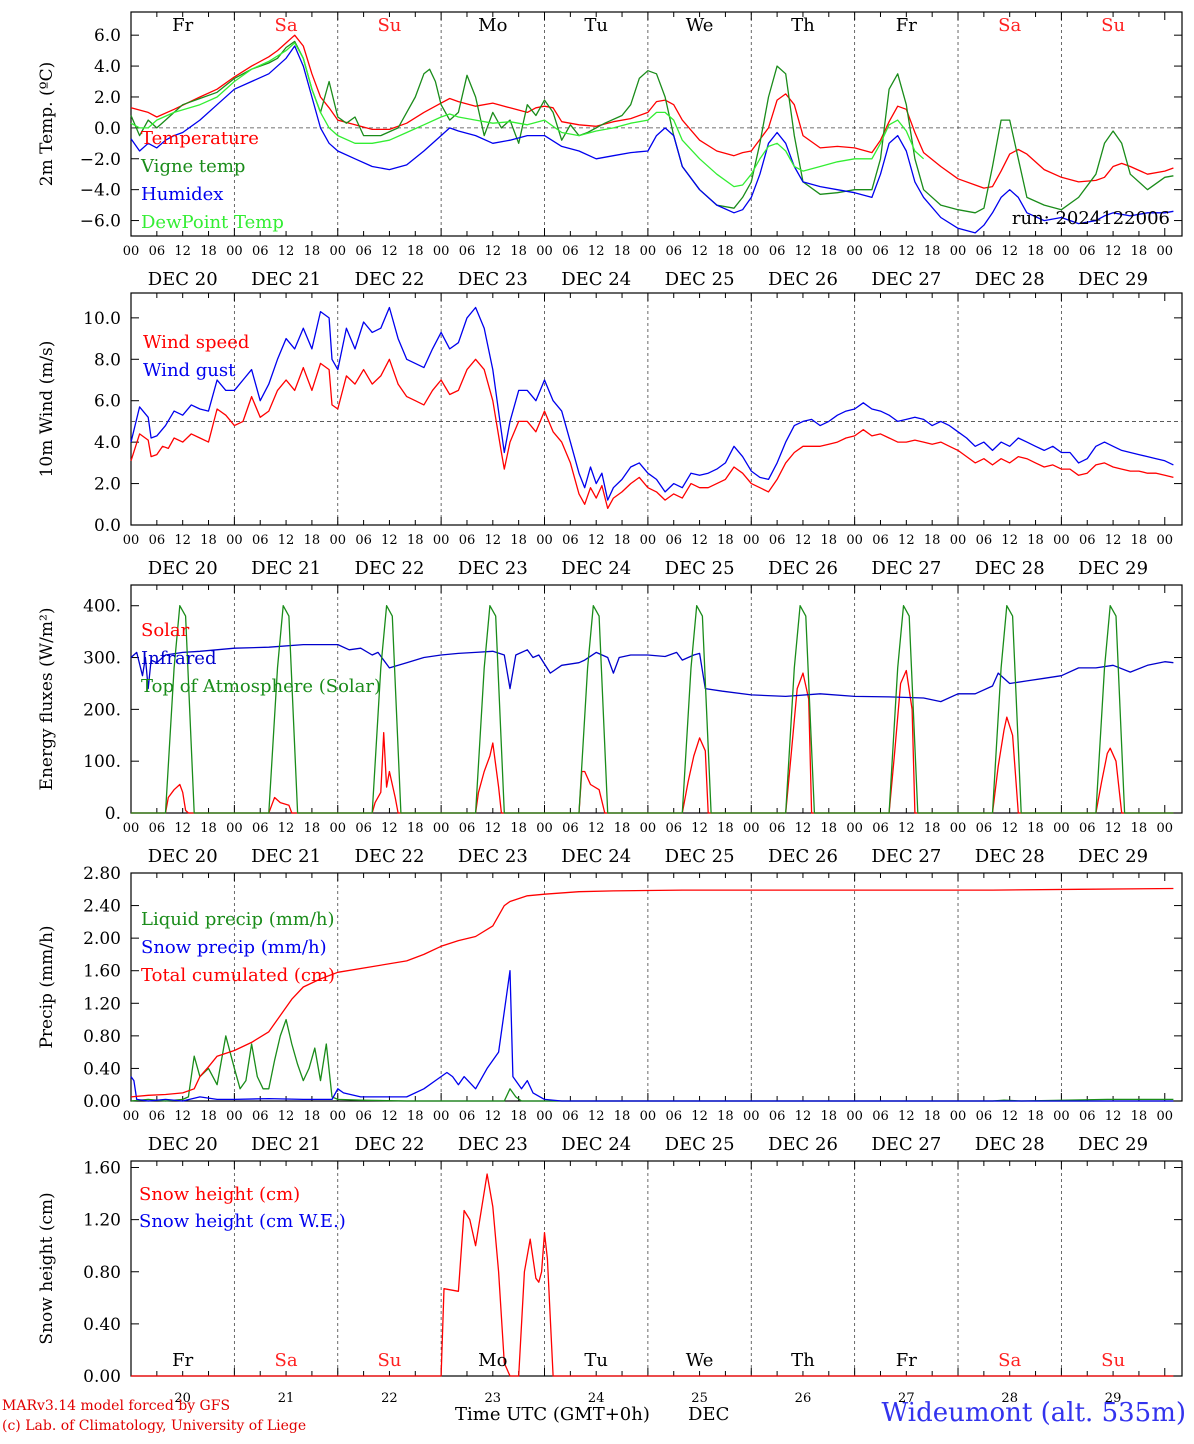 This screenshot has height=1444, width=1194. I want to click on legend-entry: Solar, so click(165, 630).